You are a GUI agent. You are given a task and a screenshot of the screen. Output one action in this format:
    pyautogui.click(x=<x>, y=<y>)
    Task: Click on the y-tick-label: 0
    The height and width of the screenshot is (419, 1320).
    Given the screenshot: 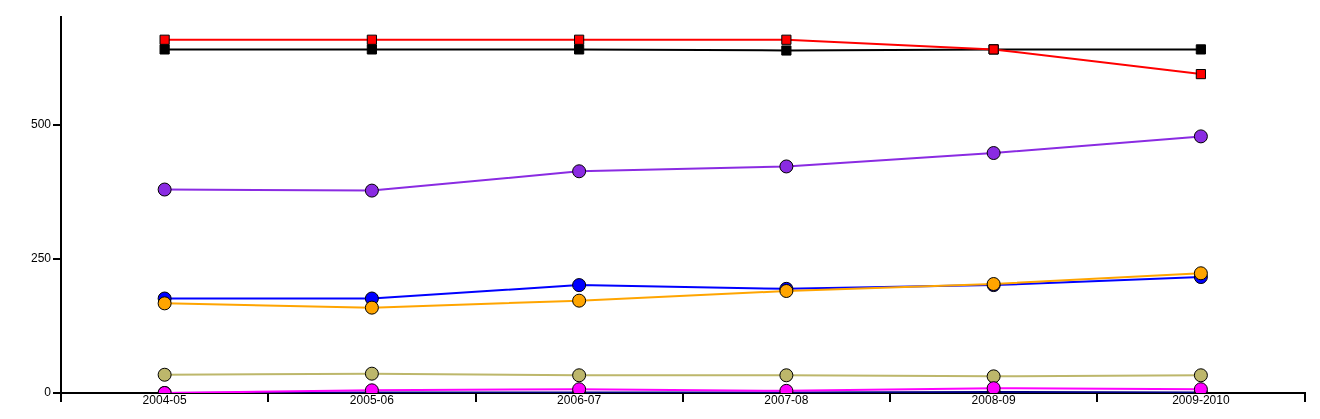 What is the action you would take?
    pyautogui.click(x=48, y=392)
    